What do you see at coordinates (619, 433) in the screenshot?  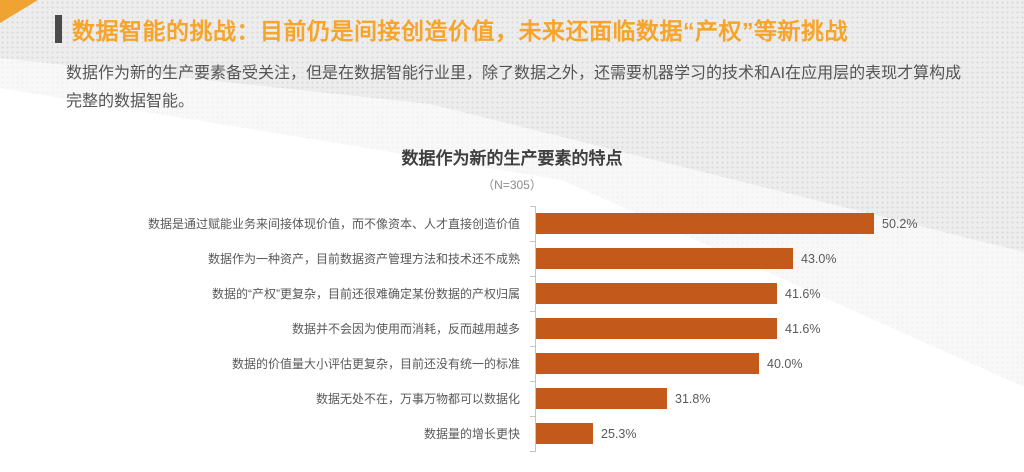 I see `value-label: 25.3%` at bounding box center [619, 433].